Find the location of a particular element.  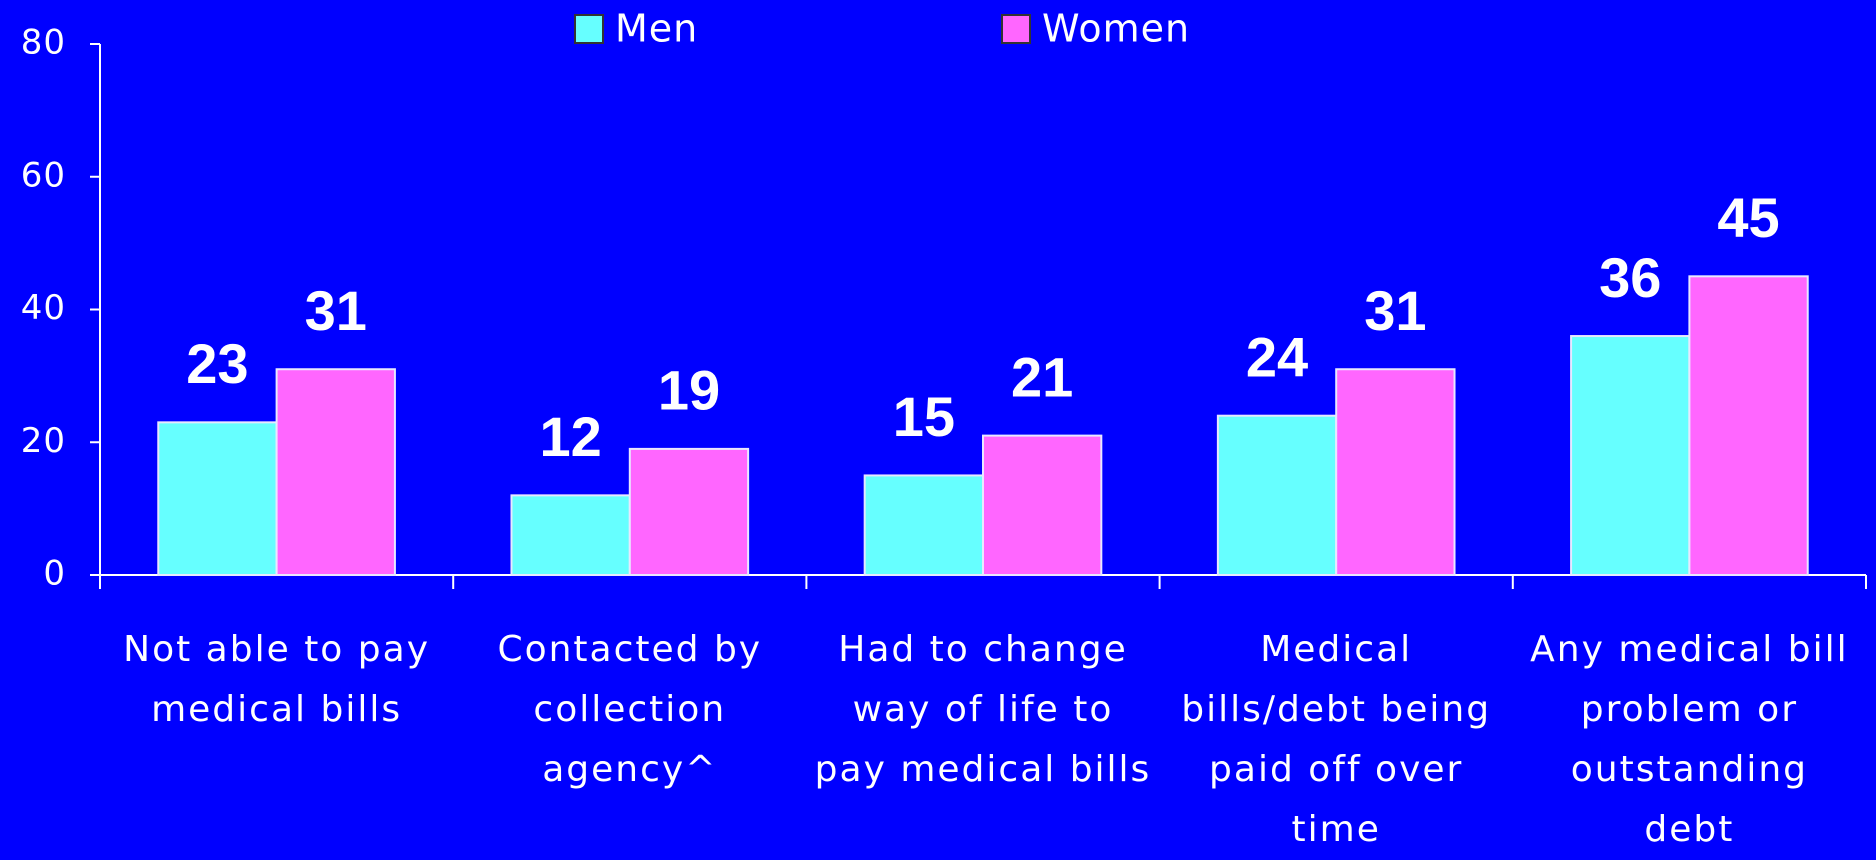

y-tick-label: 40 is located at coordinates (43, 308).